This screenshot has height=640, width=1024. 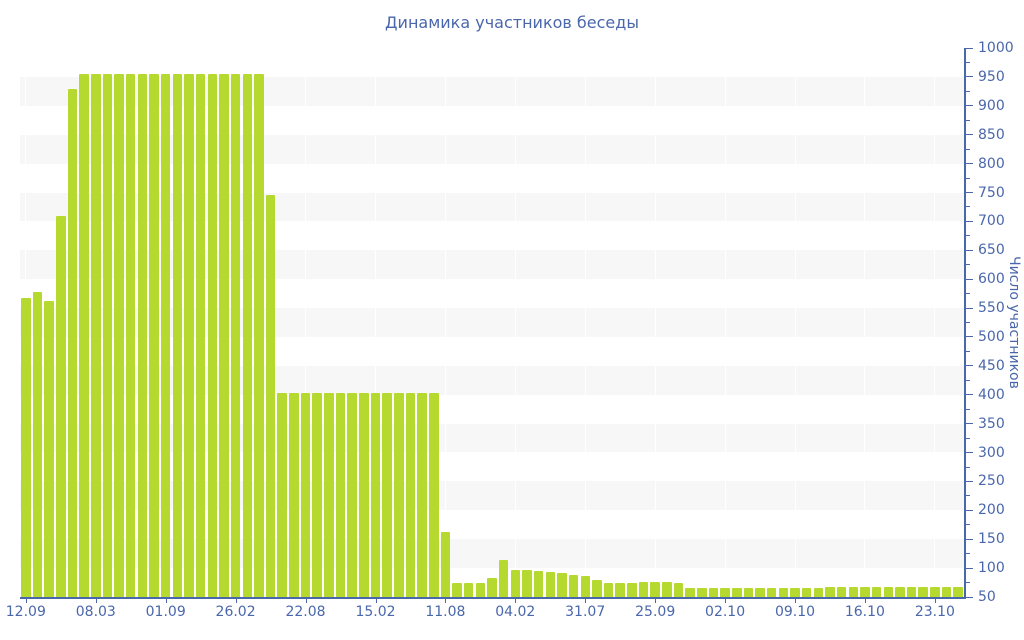 What do you see at coordinates (585, 612) in the screenshot?
I see `x-tick-label: 31.07` at bounding box center [585, 612].